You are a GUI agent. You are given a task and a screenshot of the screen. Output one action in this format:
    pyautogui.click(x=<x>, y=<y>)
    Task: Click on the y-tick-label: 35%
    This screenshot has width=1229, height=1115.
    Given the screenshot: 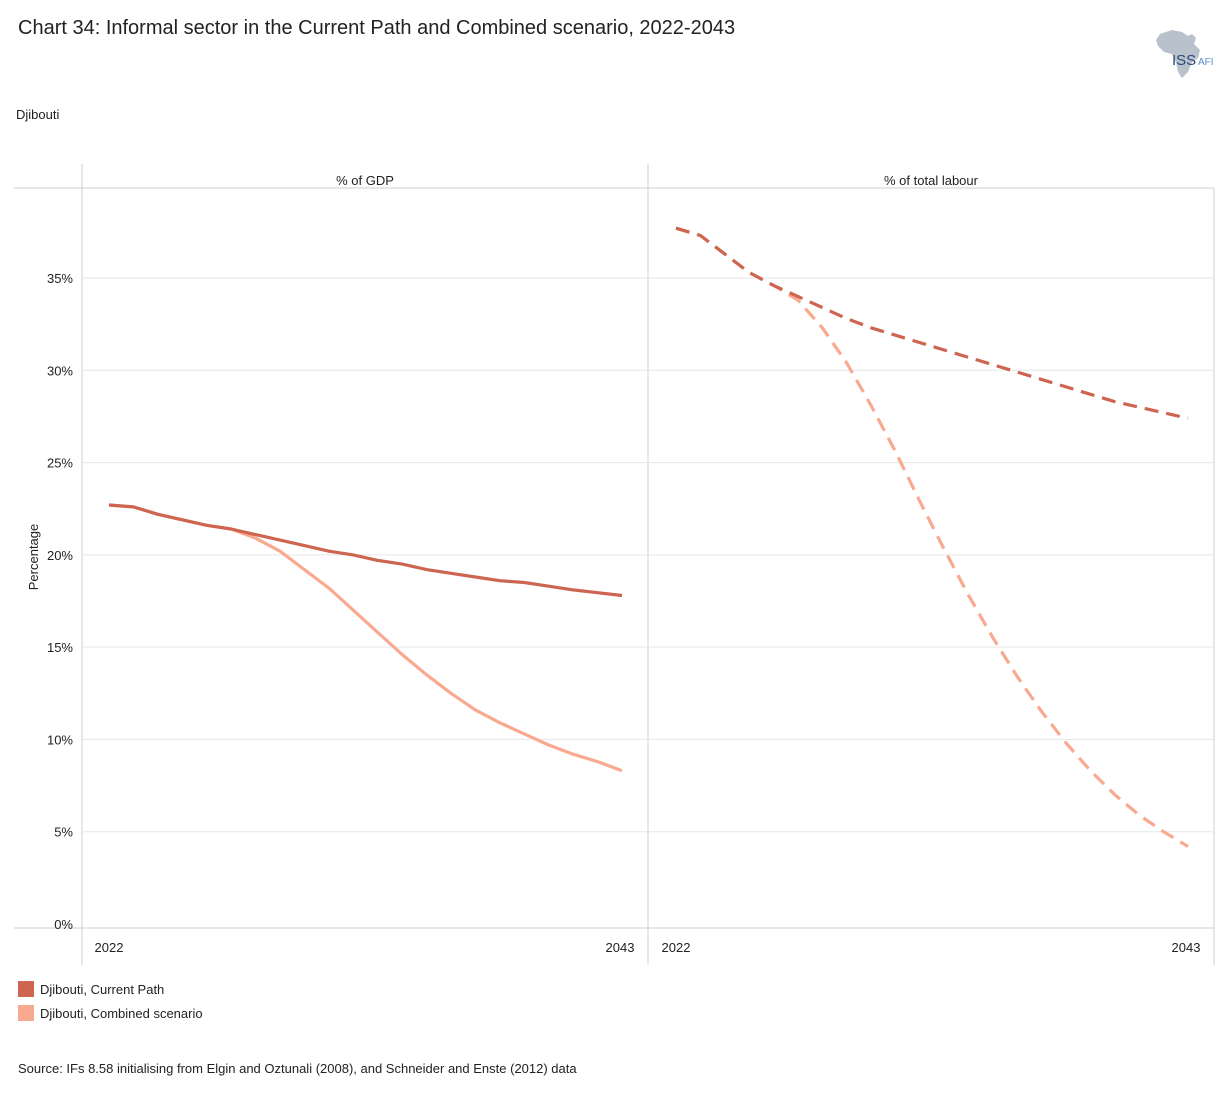 What is the action you would take?
    pyautogui.click(x=60, y=278)
    